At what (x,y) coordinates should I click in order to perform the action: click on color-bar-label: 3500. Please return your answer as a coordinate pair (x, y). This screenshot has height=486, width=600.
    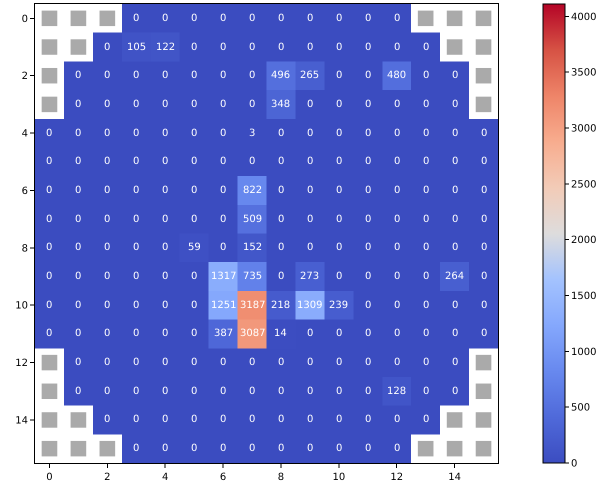
    Looking at the image, I should click on (583, 73).